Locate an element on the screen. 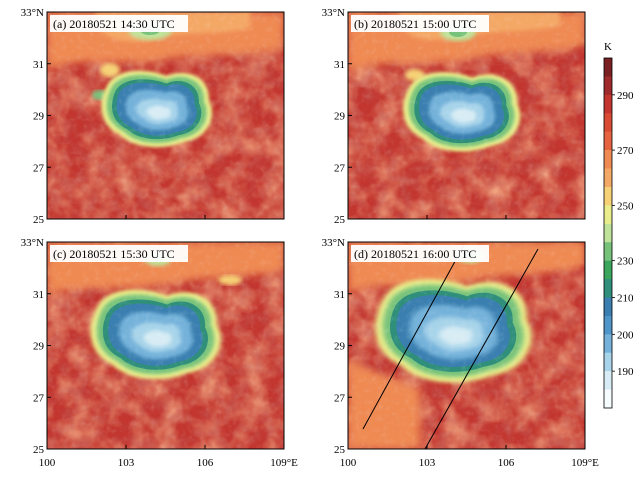 The image size is (643, 484). colorbar-label: 200 is located at coordinates (625, 335).